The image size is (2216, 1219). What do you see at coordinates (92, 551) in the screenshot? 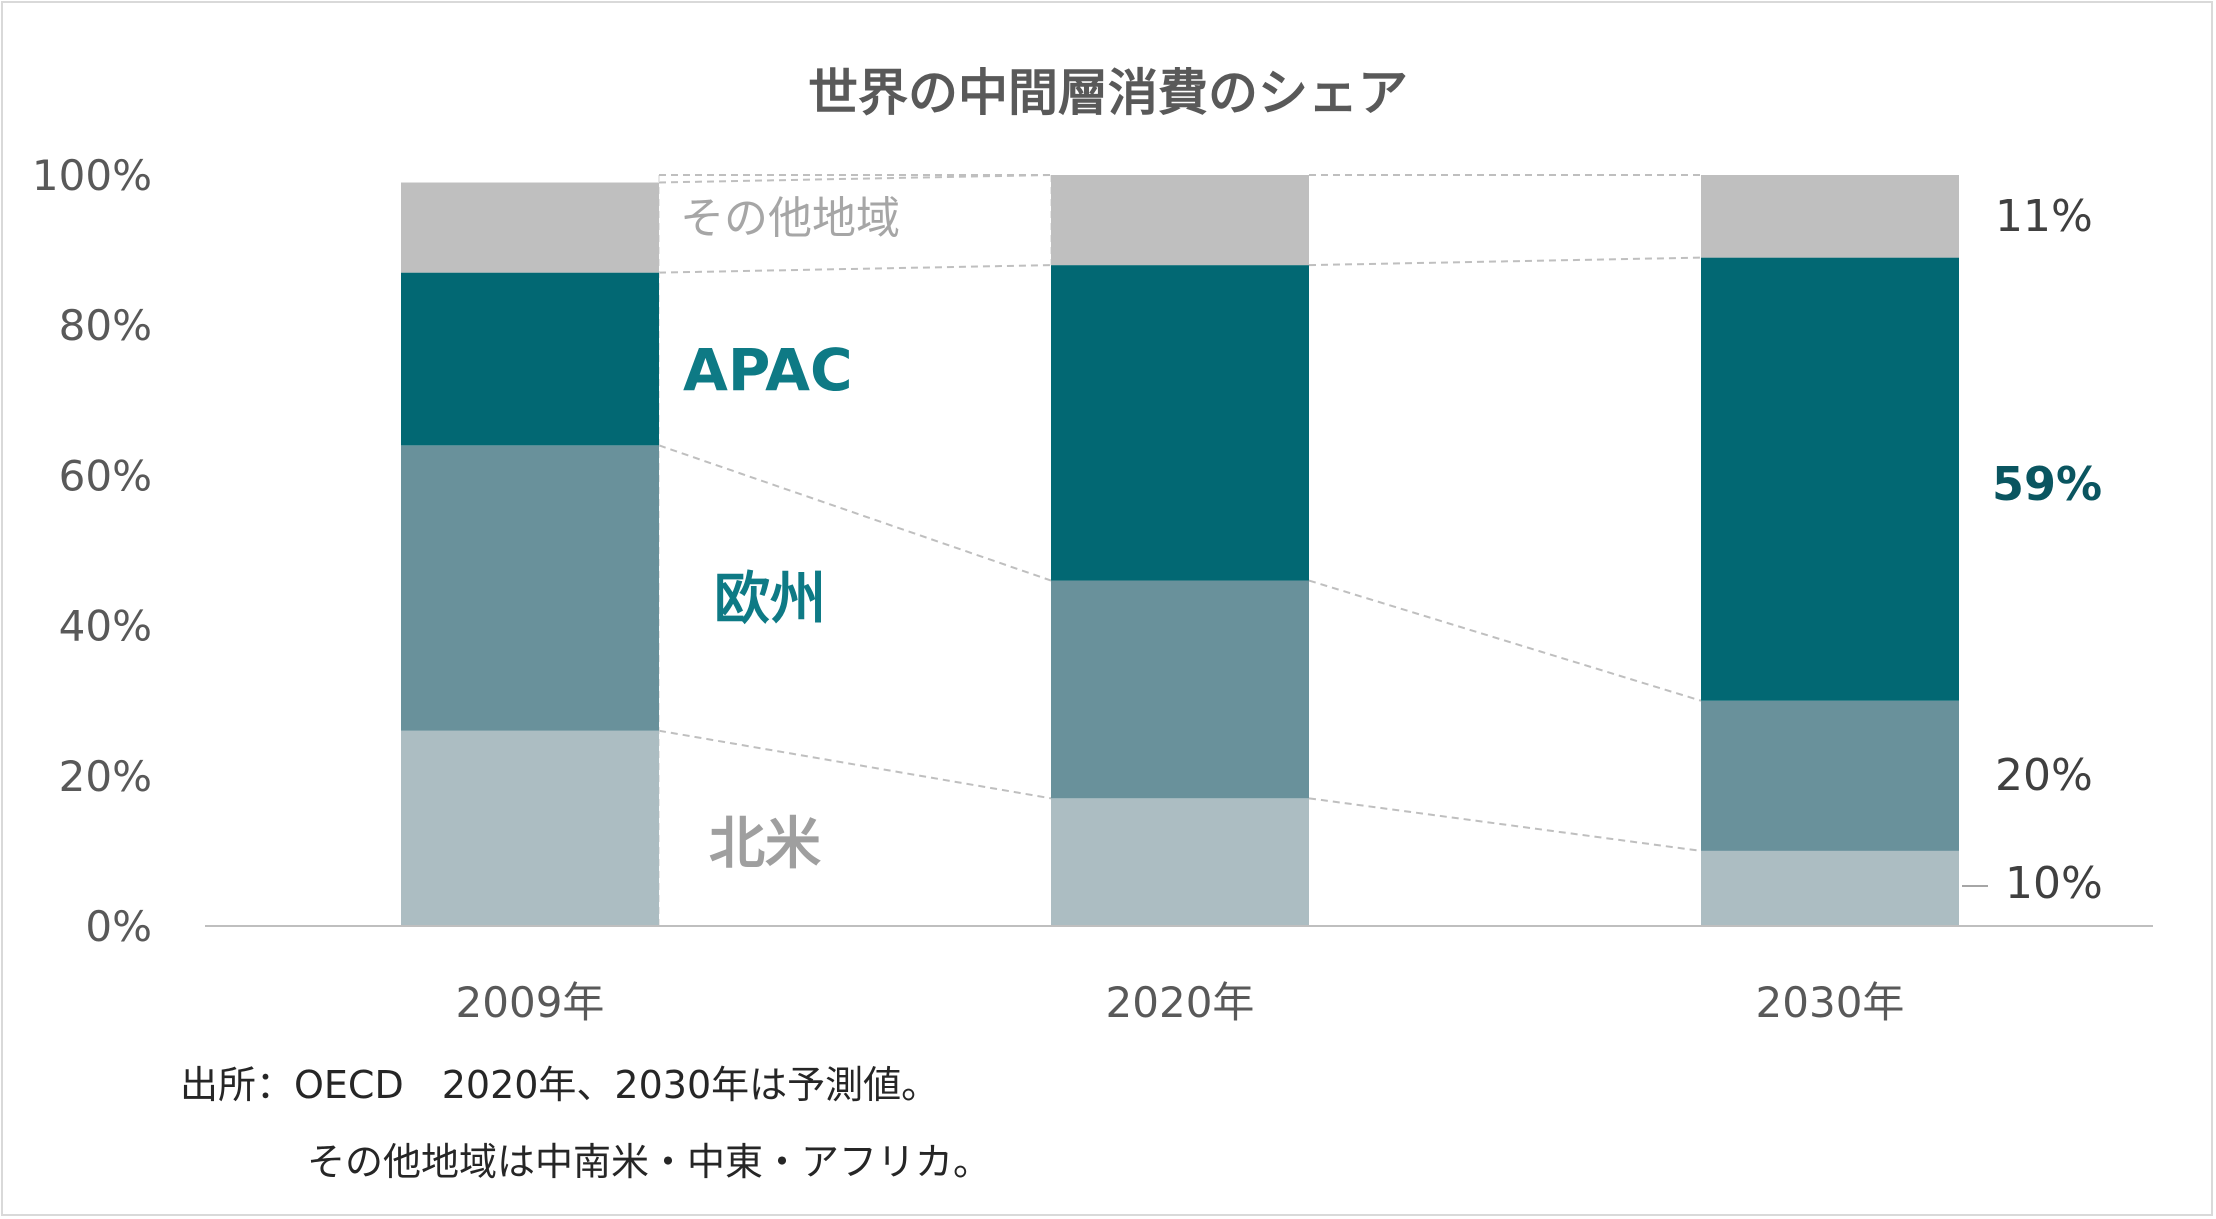
I see `y-axis: 0% 20% 40% 60% 80% 100%` at bounding box center [92, 551].